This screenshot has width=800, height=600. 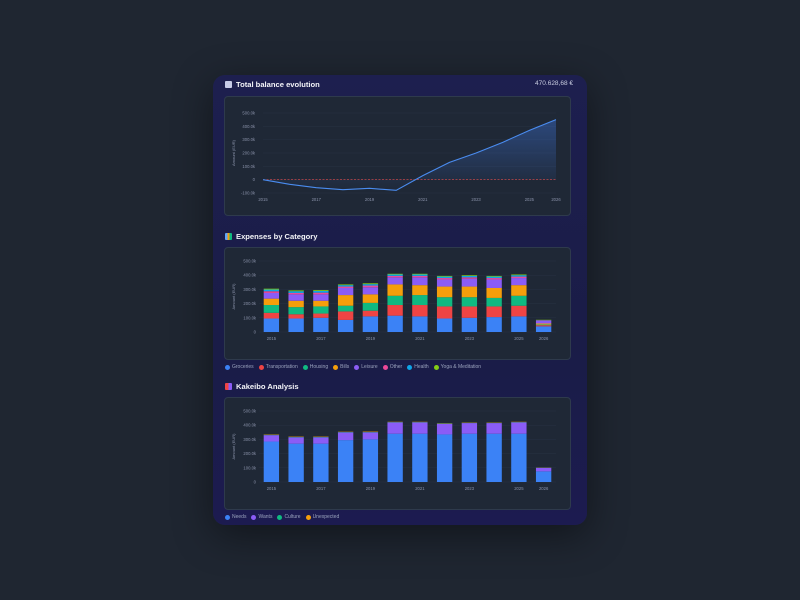 I want to click on legend-label: Other, so click(x=396, y=367).